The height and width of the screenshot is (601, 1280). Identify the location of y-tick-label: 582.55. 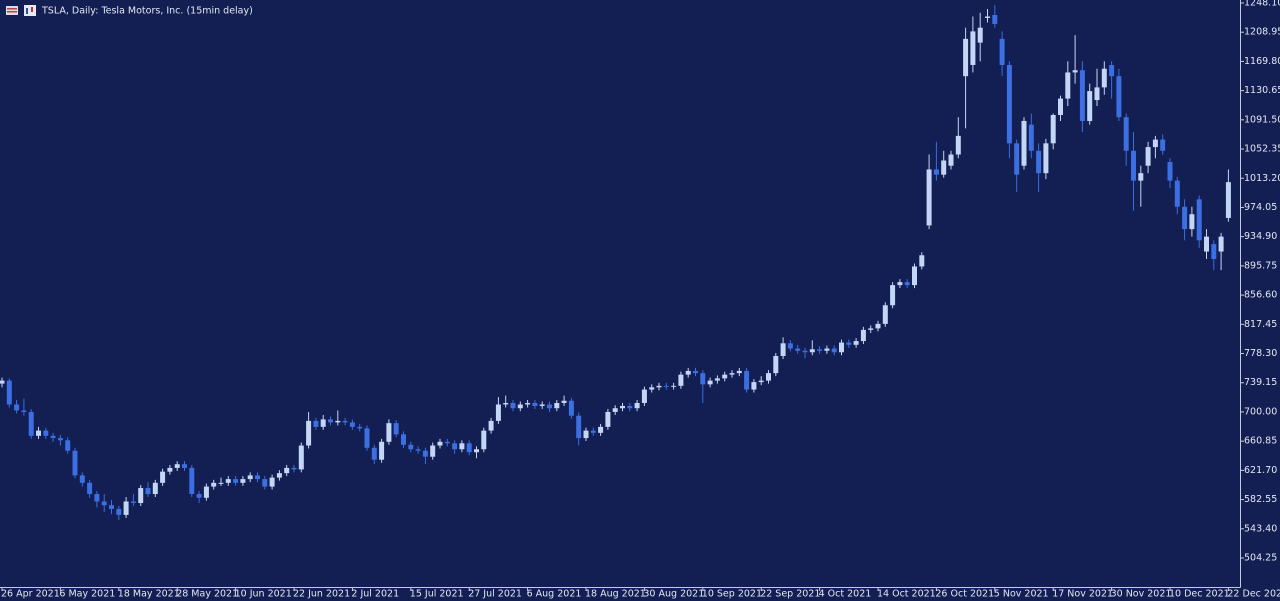
(1260, 499).